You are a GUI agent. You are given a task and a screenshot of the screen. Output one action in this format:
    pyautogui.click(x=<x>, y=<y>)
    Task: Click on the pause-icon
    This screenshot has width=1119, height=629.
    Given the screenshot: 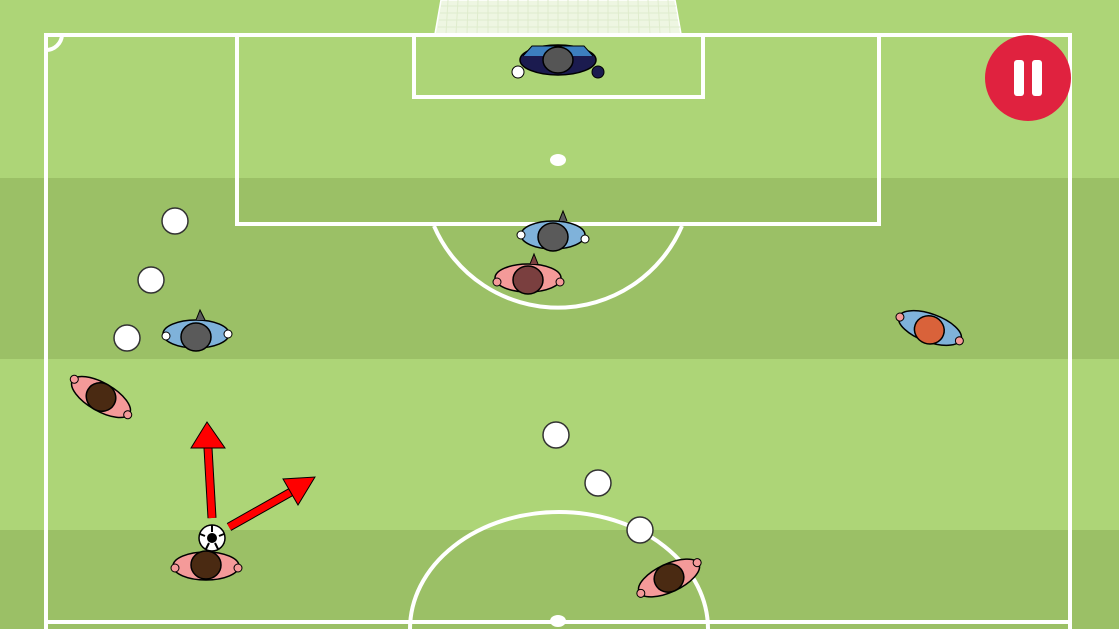 What is the action you would take?
    pyautogui.click(x=1028, y=78)
    